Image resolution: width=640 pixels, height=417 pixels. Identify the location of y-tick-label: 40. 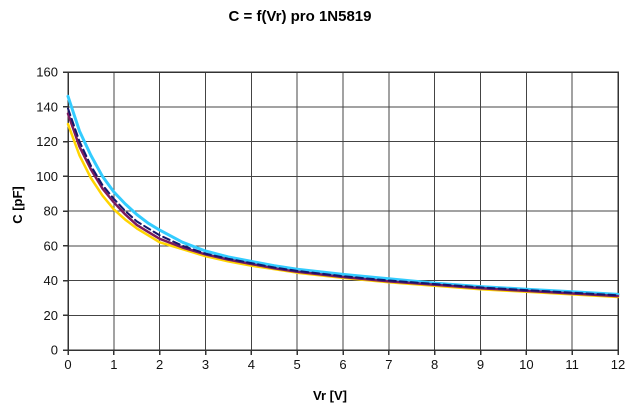
(51, 280).